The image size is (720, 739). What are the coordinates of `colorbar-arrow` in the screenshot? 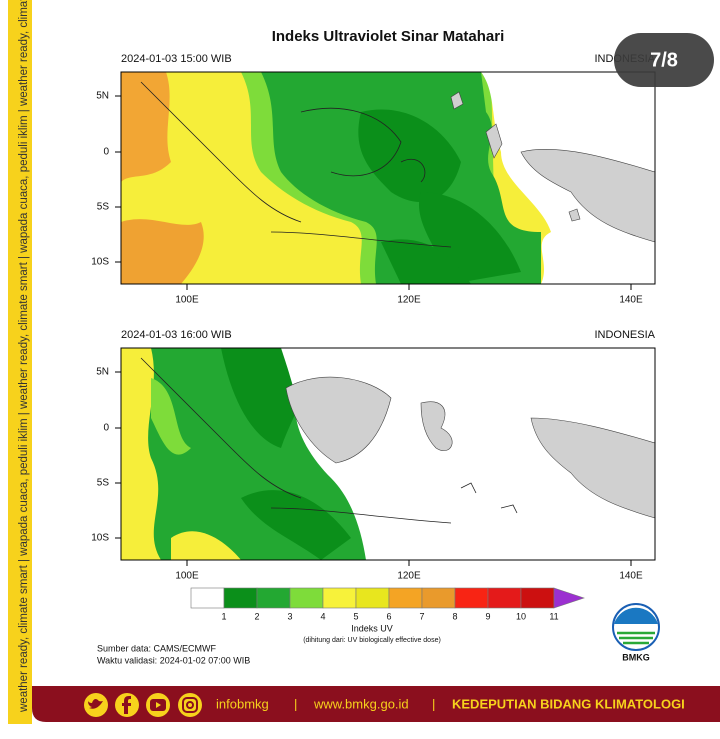 It's located at (569, 598).